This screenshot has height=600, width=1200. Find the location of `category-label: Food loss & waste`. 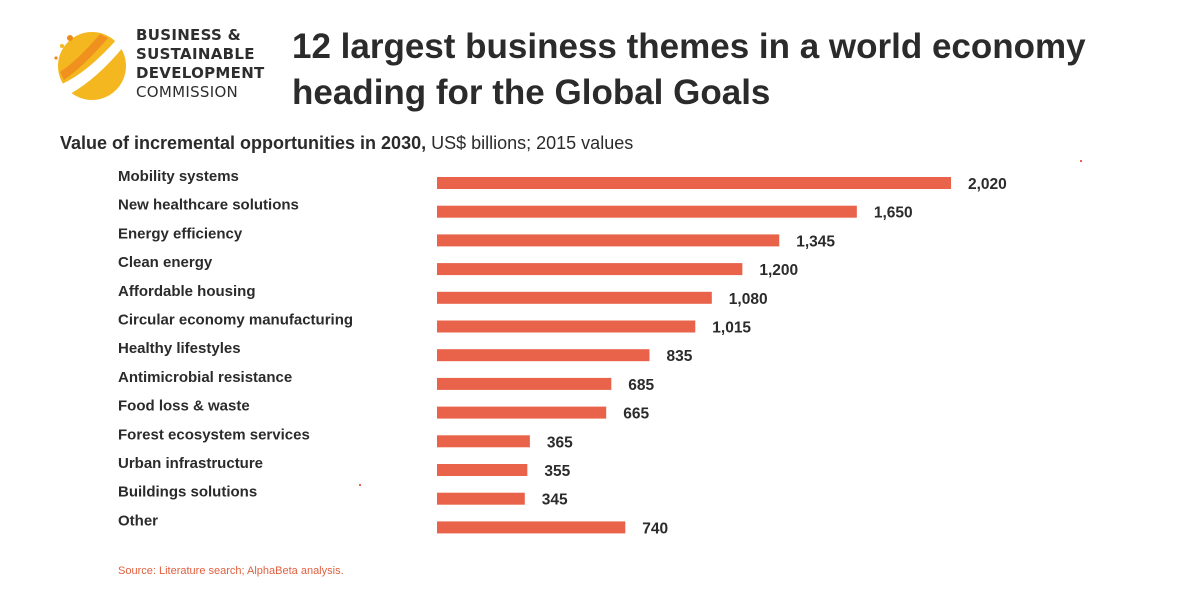

category-label: Food loss & waste is located at coordinates (184, 406).